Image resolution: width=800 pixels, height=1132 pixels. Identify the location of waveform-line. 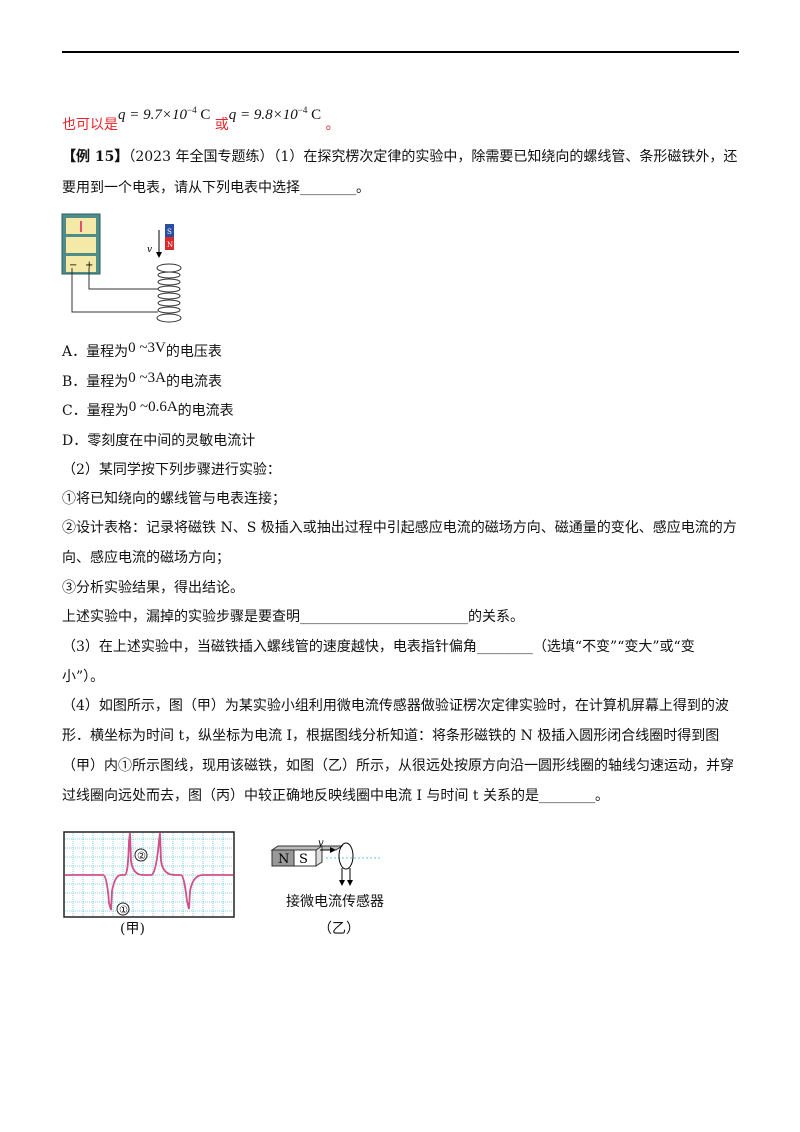
(149, 871).